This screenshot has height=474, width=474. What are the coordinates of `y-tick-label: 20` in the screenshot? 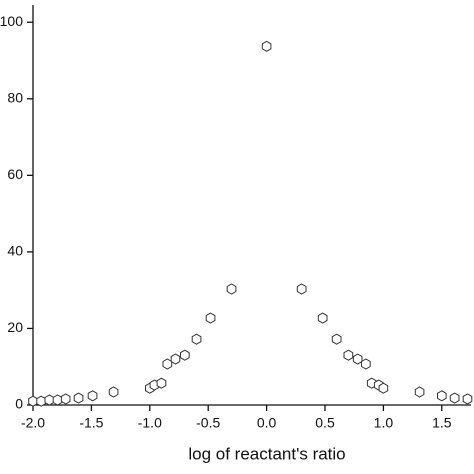 It's located at (15, 327).